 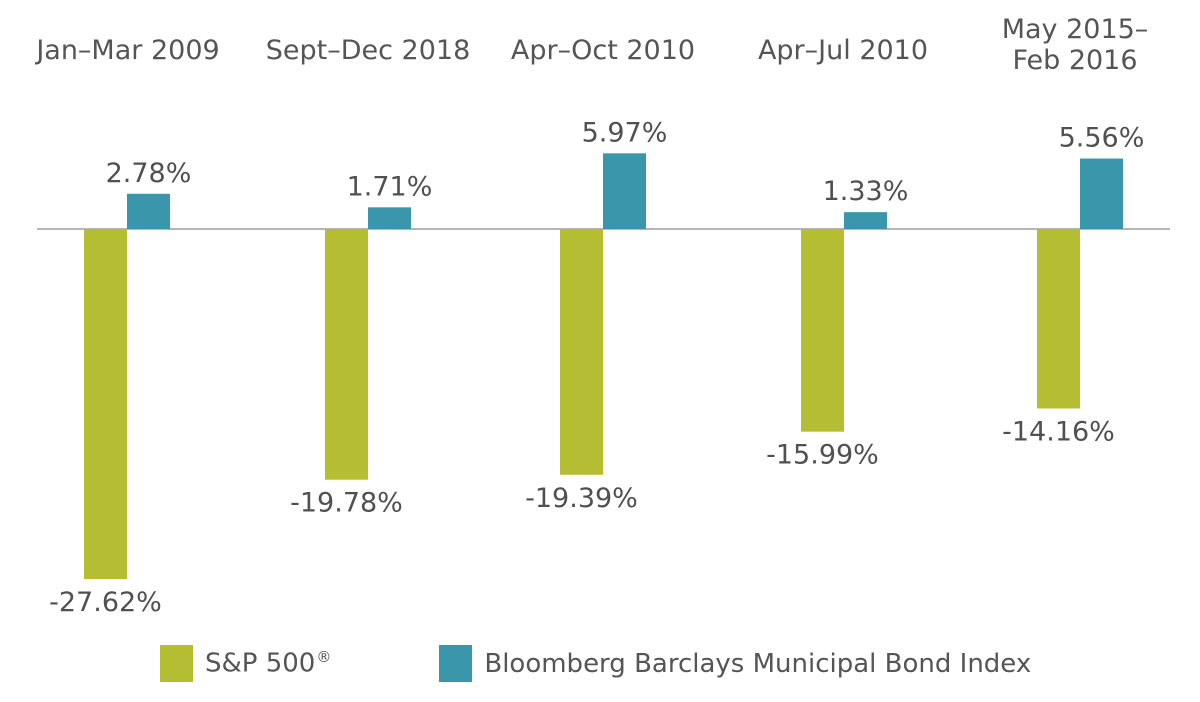 I want to click on legend-label-sp500: S&P 500®, so click(x=268, y=663).